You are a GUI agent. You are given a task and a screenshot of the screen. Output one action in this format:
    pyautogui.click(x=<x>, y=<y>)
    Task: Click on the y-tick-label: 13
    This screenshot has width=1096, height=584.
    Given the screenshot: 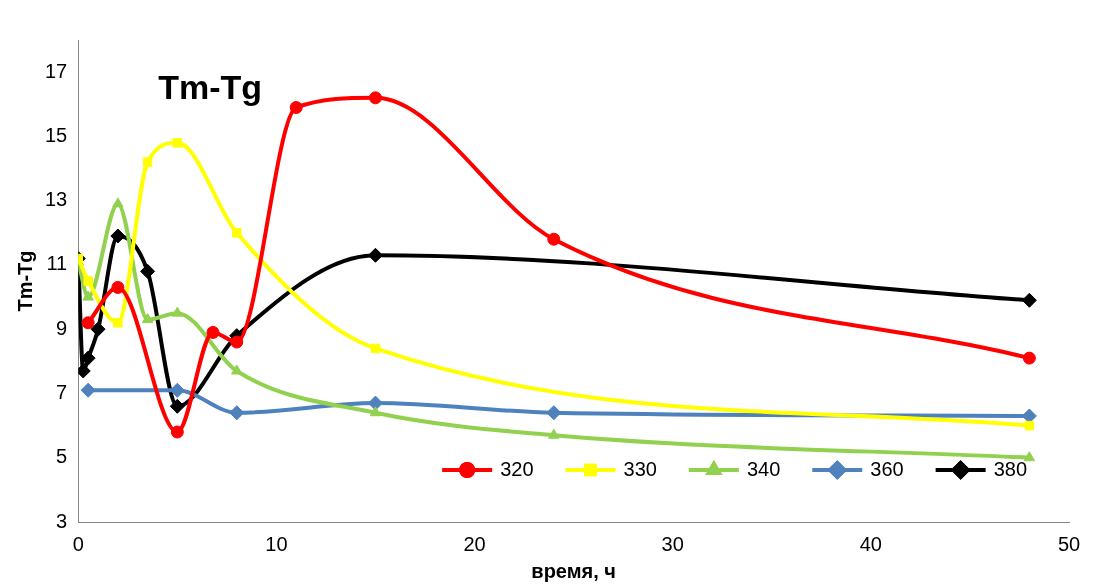 What is the action you would take?
    pyautogui.click(x=56, y=199)
    